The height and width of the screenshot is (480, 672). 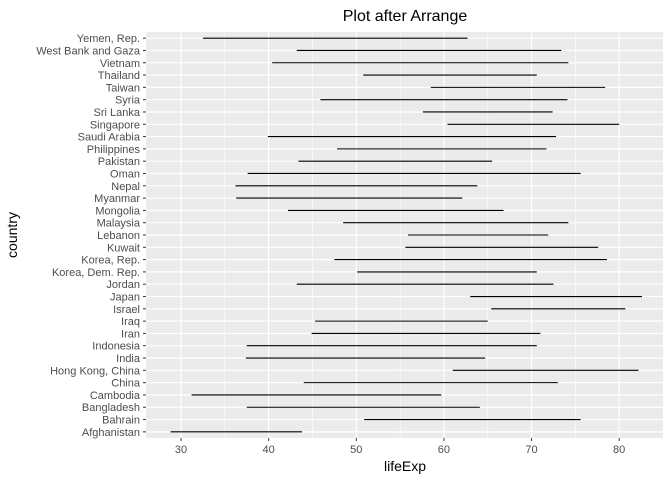 I want to click on y-tick-label: Korea, Dem. Rep., so click(x=96, y=273).